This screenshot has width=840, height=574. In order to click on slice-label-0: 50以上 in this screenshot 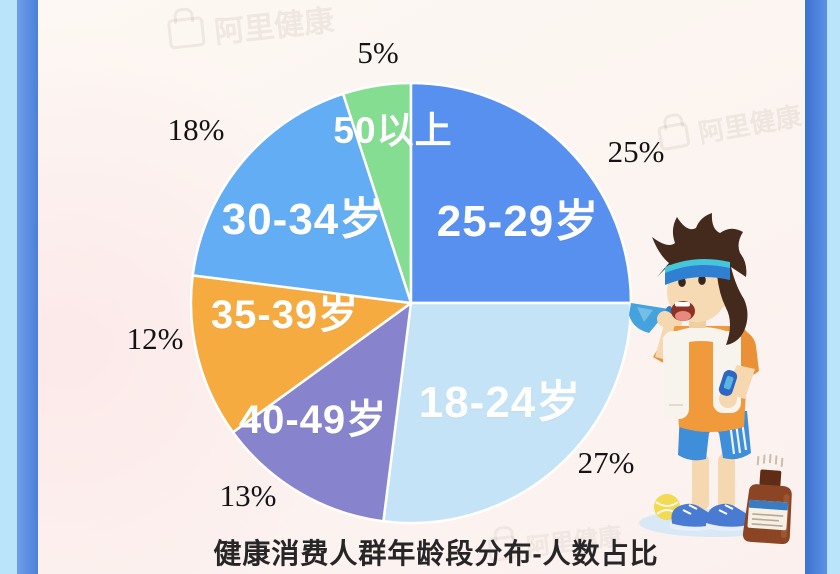, I will do `click(393, 130)`.